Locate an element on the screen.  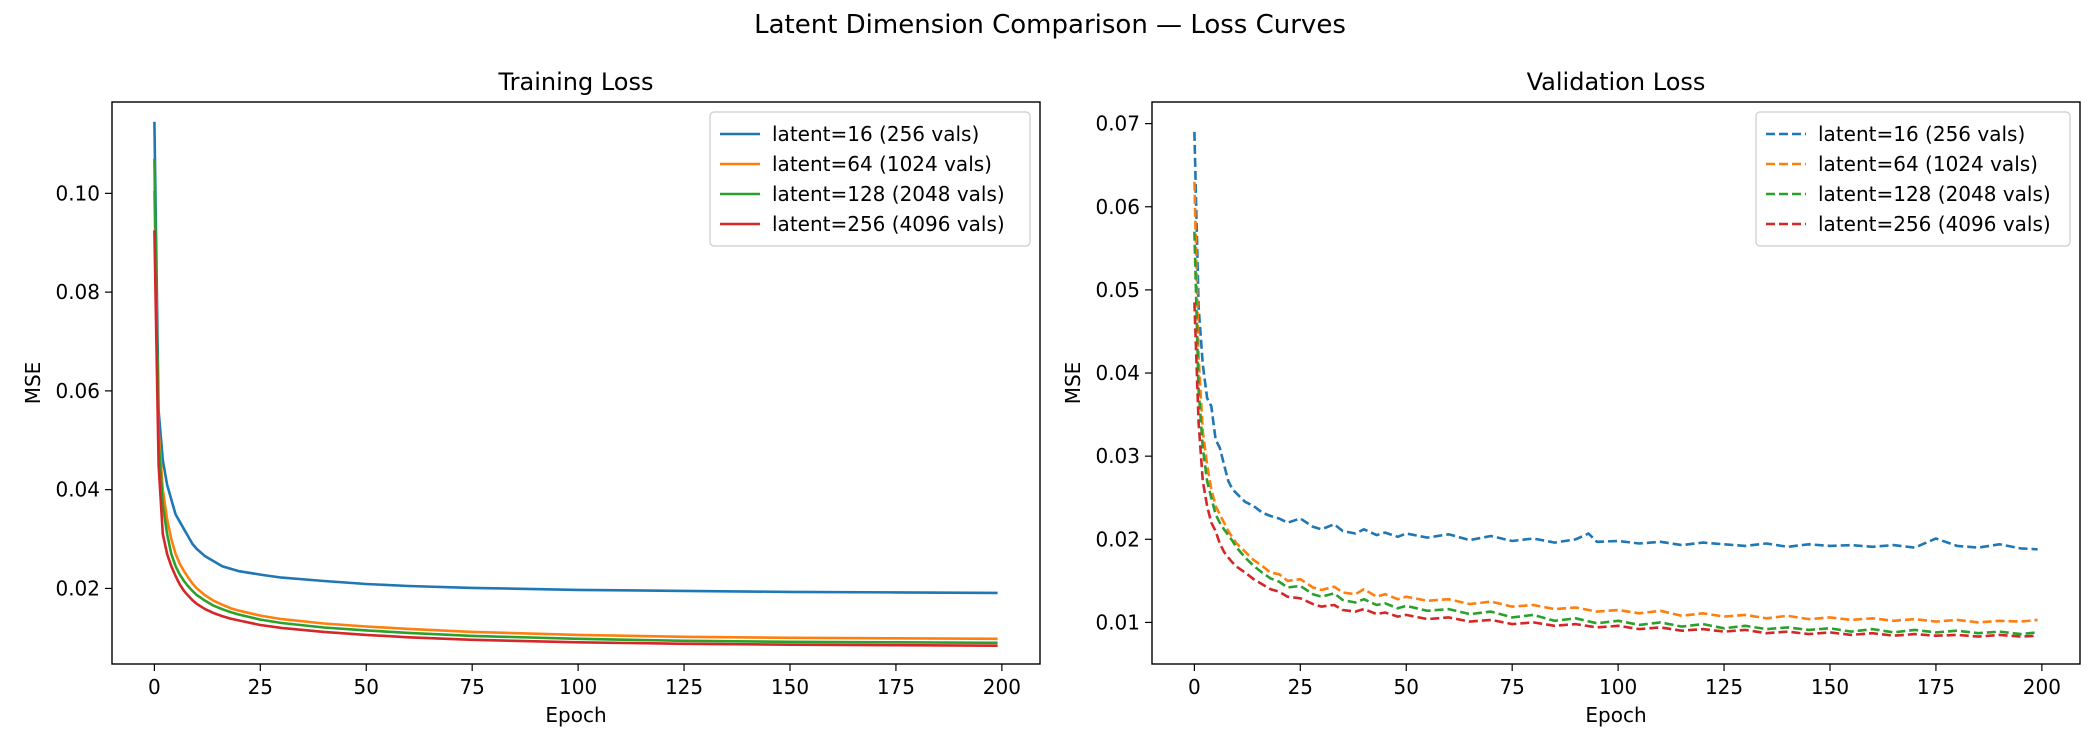
val-legend-label-3: latent=256 (4096 vals) is located at coordinates (1934, 224).